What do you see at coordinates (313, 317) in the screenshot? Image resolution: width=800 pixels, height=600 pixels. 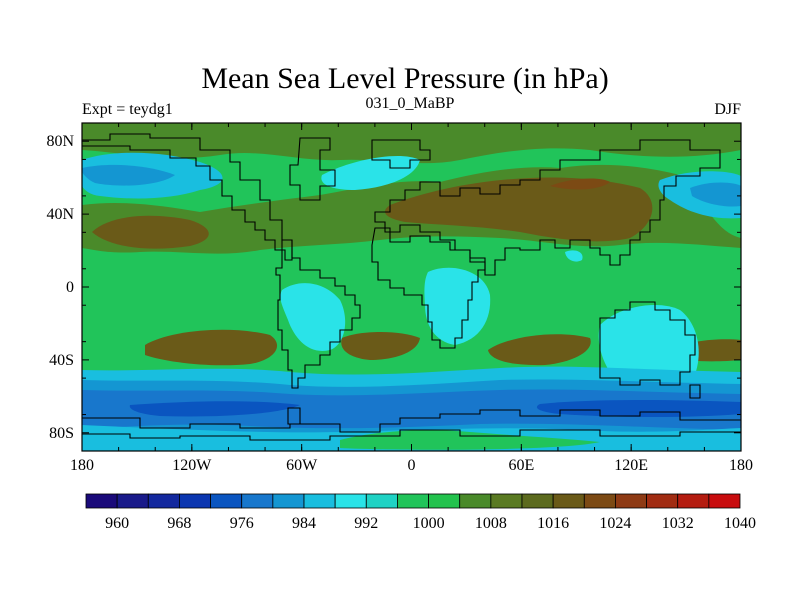 I see `pressure-region-cyan-sam` at bounding box center [313, 317].